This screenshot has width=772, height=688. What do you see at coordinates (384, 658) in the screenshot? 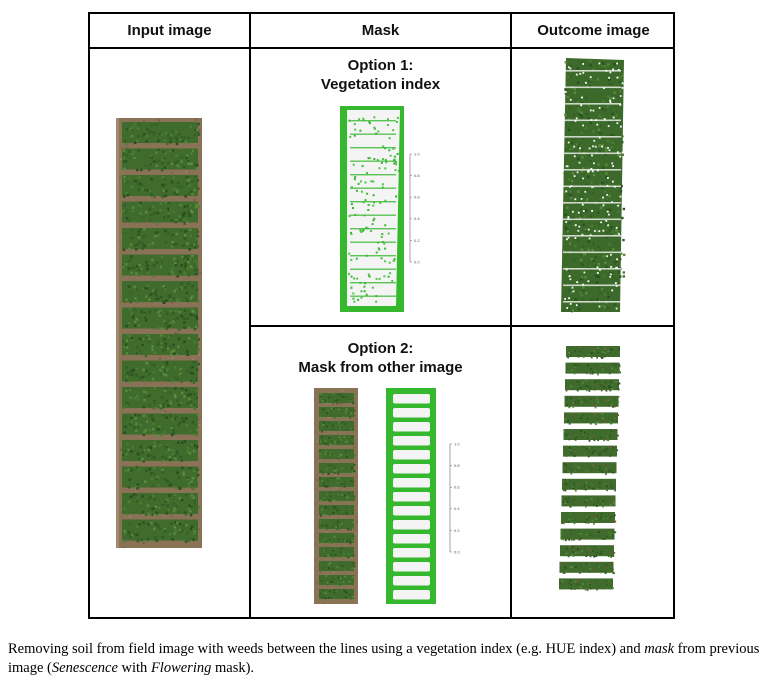
I see `caption-text: from previous image (` at bounding box center [384, 658].